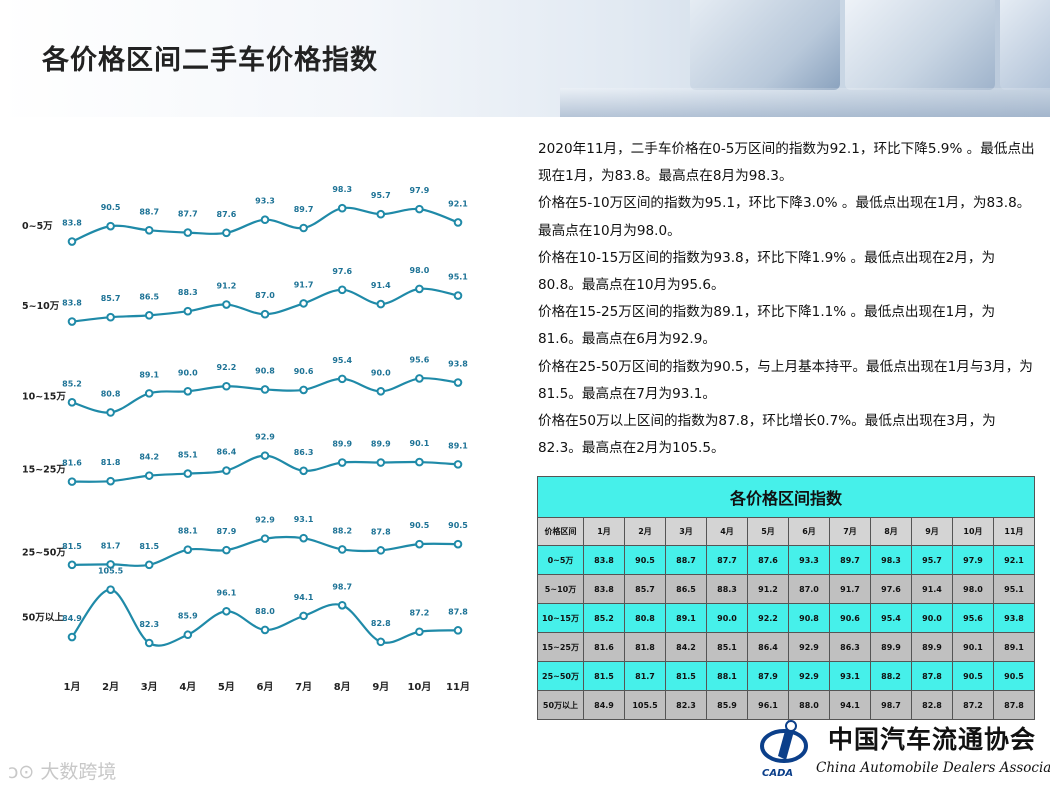 Image resolution: width=1050 pixels, height=791 pixels. Describe the element at coordinates (149, 687) in the screenshot. I see `x-tick-label: 3月` at that location.